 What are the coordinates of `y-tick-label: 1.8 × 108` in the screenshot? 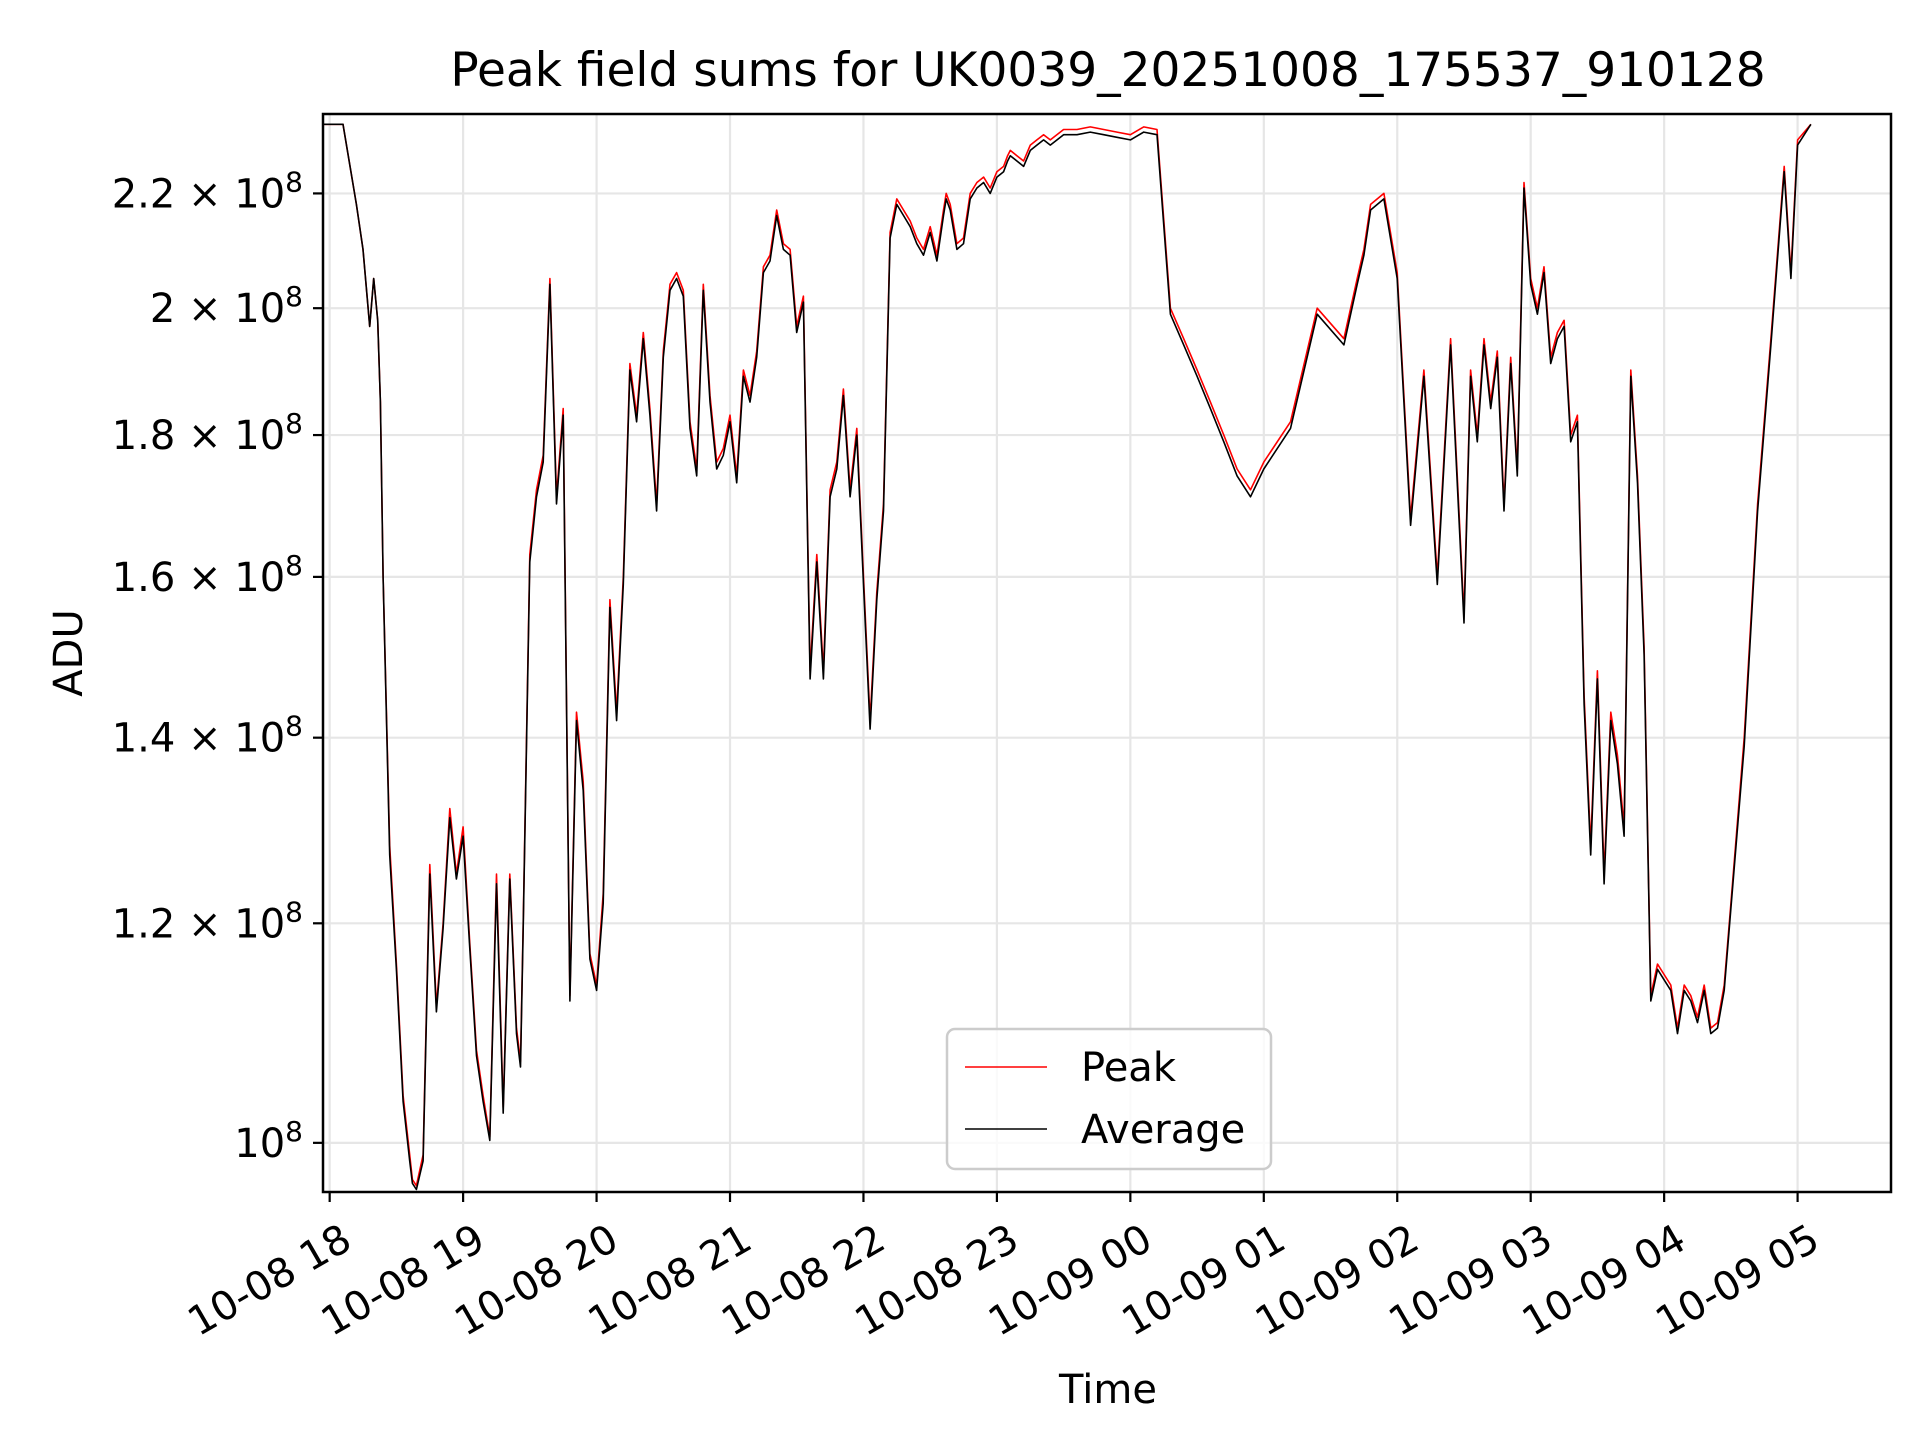 It's located at (207, 433).